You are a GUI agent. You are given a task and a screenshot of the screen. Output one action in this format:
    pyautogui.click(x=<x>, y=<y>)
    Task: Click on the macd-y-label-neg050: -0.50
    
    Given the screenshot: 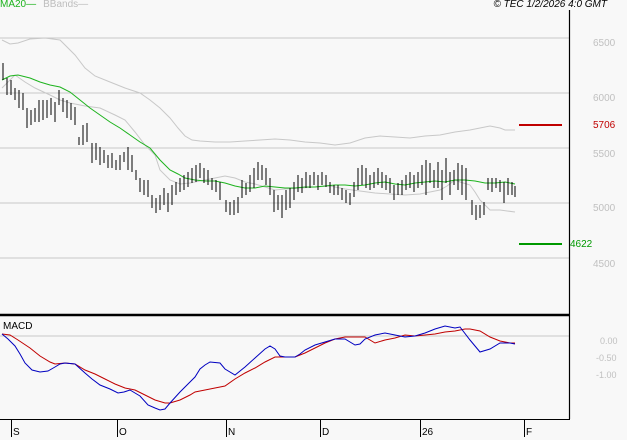 What is the action you would take?
    pyautogui.click(x=606, y=358)
    